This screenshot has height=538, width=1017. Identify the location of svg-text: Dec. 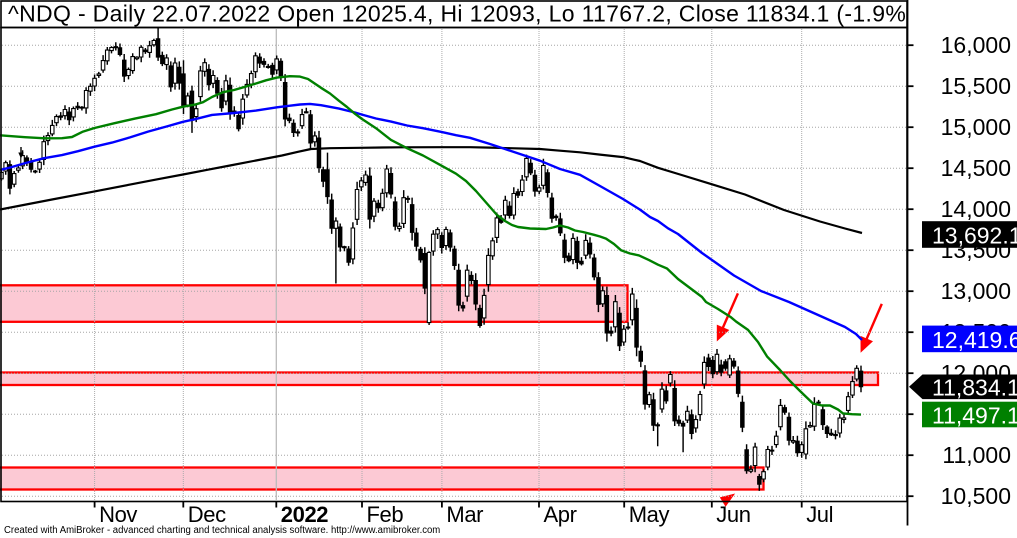
(207, 514).